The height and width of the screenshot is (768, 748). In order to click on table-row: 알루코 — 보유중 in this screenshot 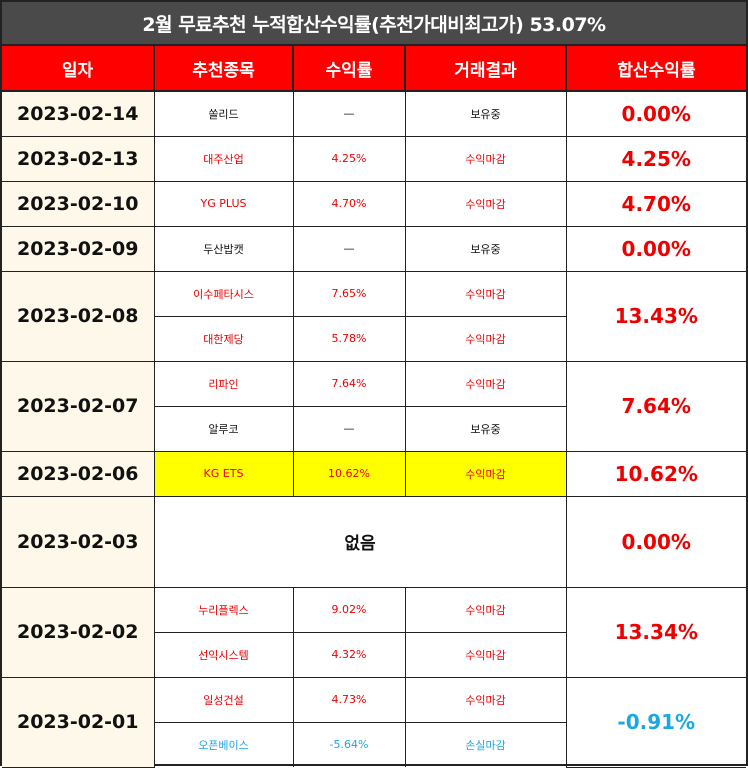, I will do `click(374, 428)`.